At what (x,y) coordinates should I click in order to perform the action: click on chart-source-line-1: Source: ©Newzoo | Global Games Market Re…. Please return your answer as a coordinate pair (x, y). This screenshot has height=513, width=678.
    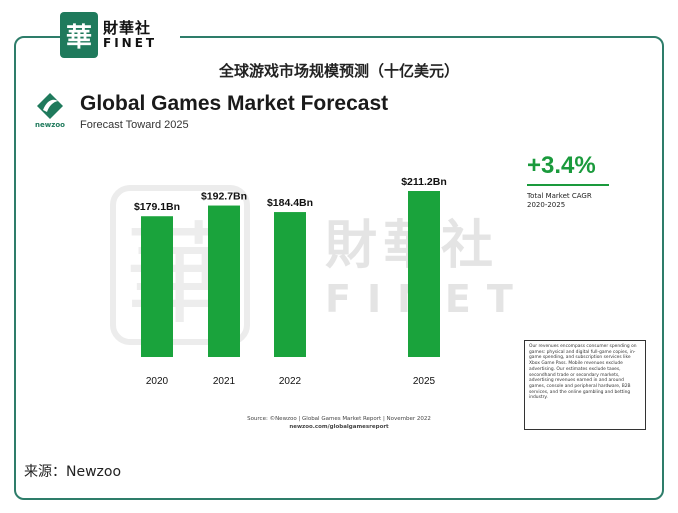
    Looking at the image, I should click on (339, 419).